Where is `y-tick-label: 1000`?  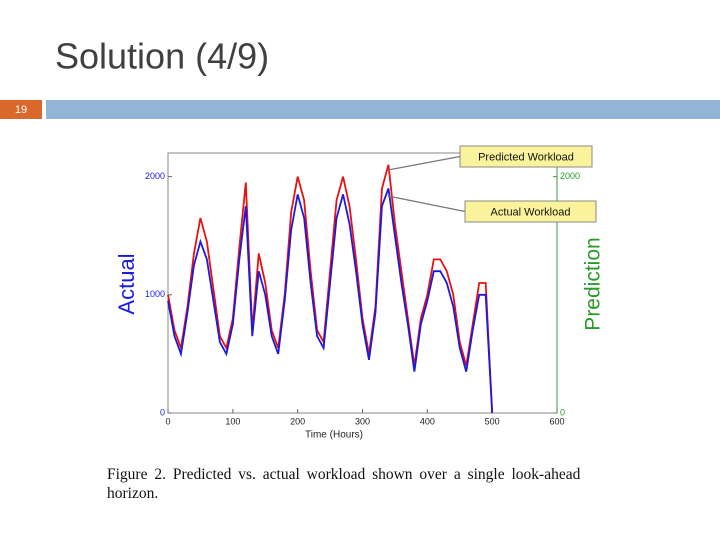
y-tick-label: 1000 is located at coordinates (155, 294).